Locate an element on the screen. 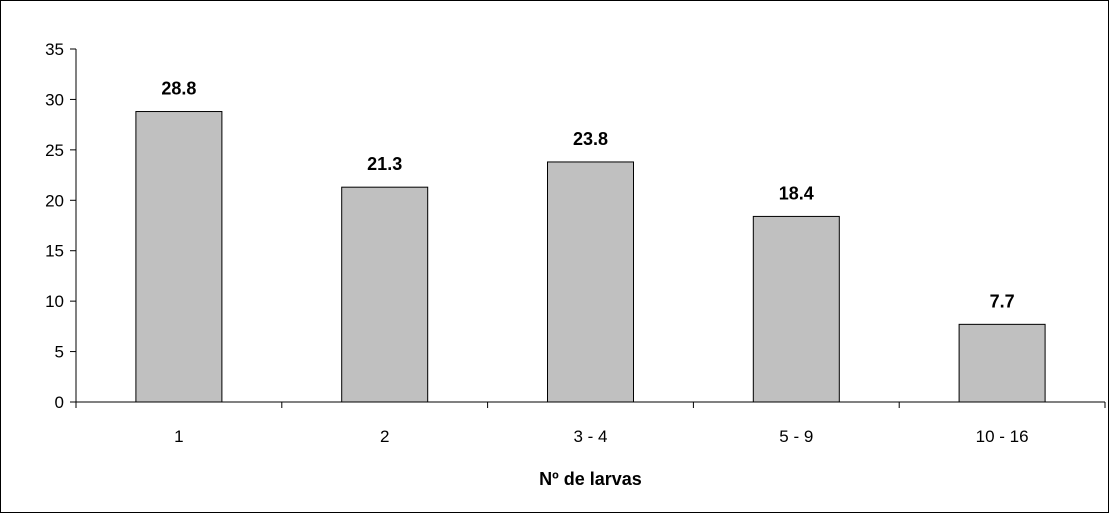  y-tick-label: 20 is located at coordinates (54, 200).